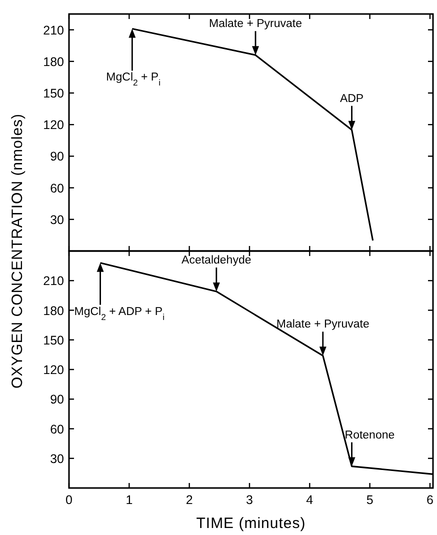 This screenshot has width=437, height=535. What do you see at coordinates (69, 500) in the screenshot?
I see `x-tick-label: 0` at bounding box center [69, 500].